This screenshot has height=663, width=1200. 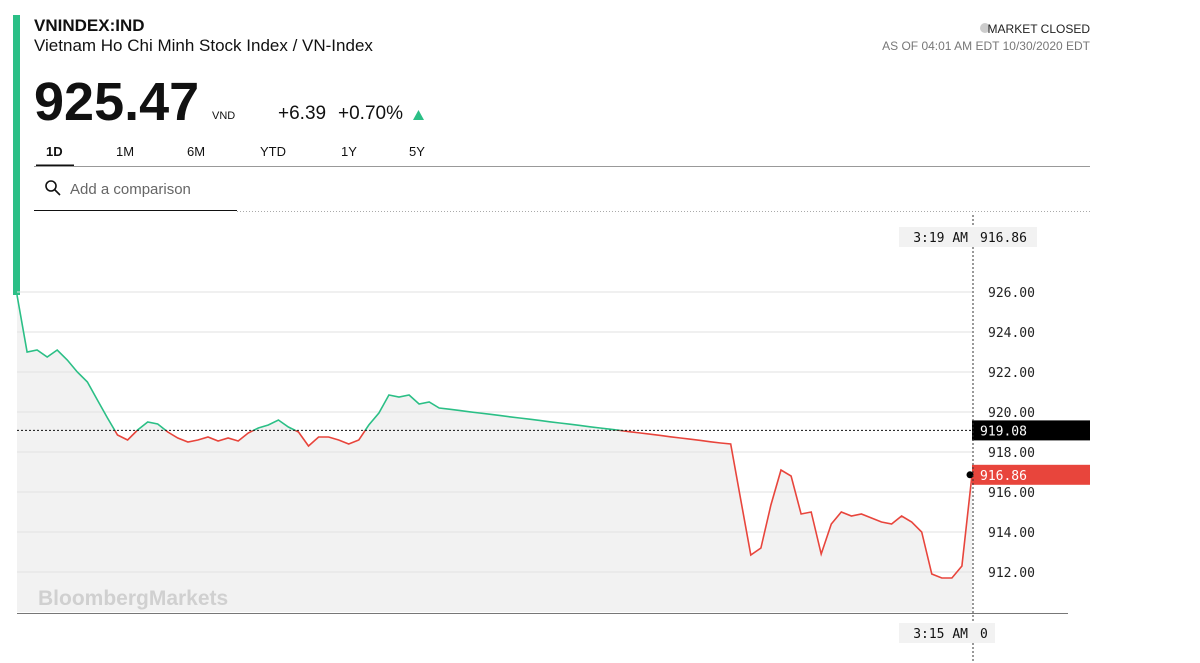 I want to click on y-tick-label: 922.00, so click(x=1011, y=373).